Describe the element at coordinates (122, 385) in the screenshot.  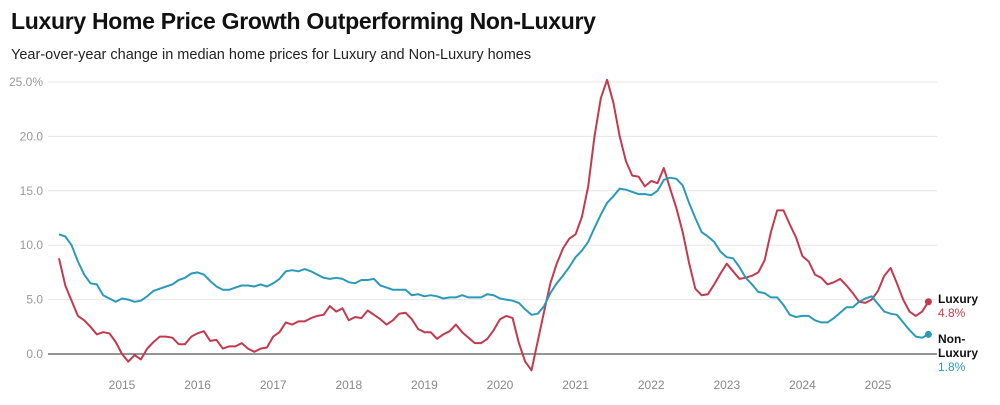
I see `x-tick-label: 2015` at that location.